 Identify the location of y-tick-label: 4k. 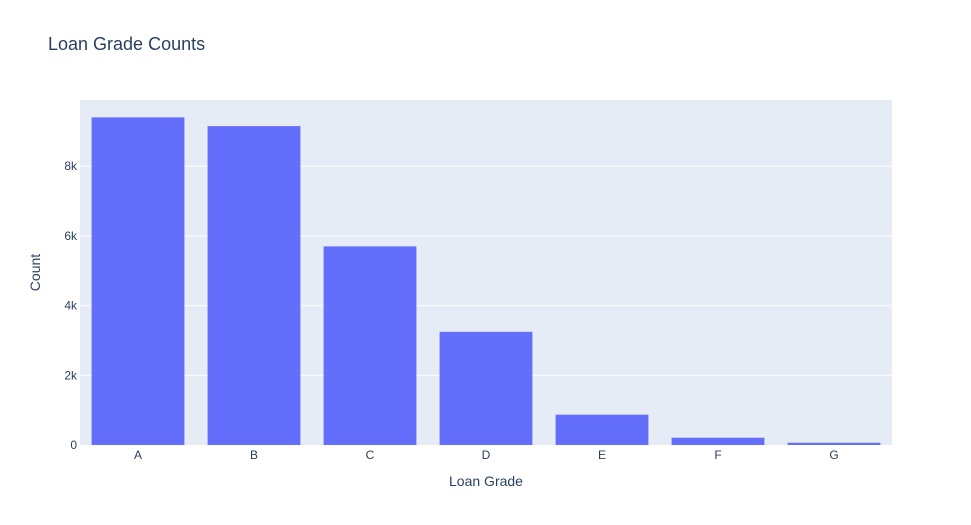
(71, 306).